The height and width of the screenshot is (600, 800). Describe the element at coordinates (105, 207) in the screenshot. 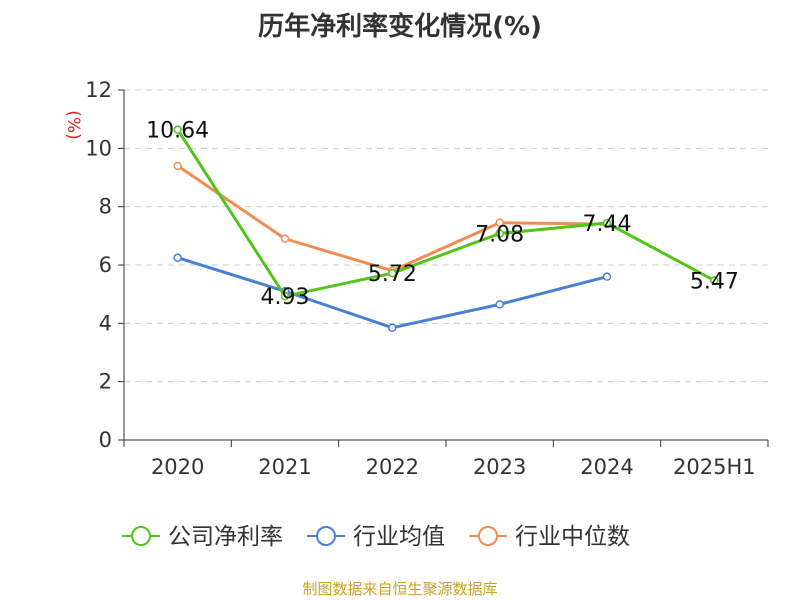

I see `y-tick-label: 8` at that location.